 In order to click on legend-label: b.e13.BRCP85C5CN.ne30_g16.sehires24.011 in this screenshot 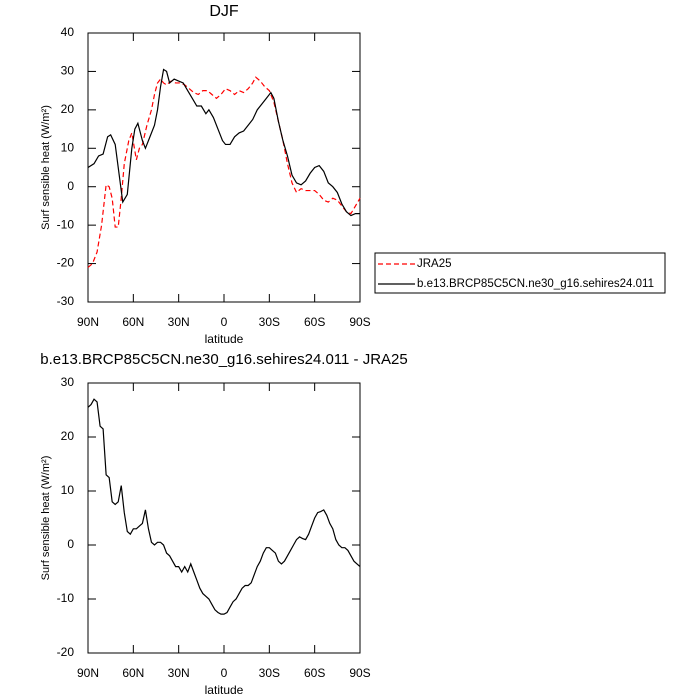, I will do `click(535, 284)`.